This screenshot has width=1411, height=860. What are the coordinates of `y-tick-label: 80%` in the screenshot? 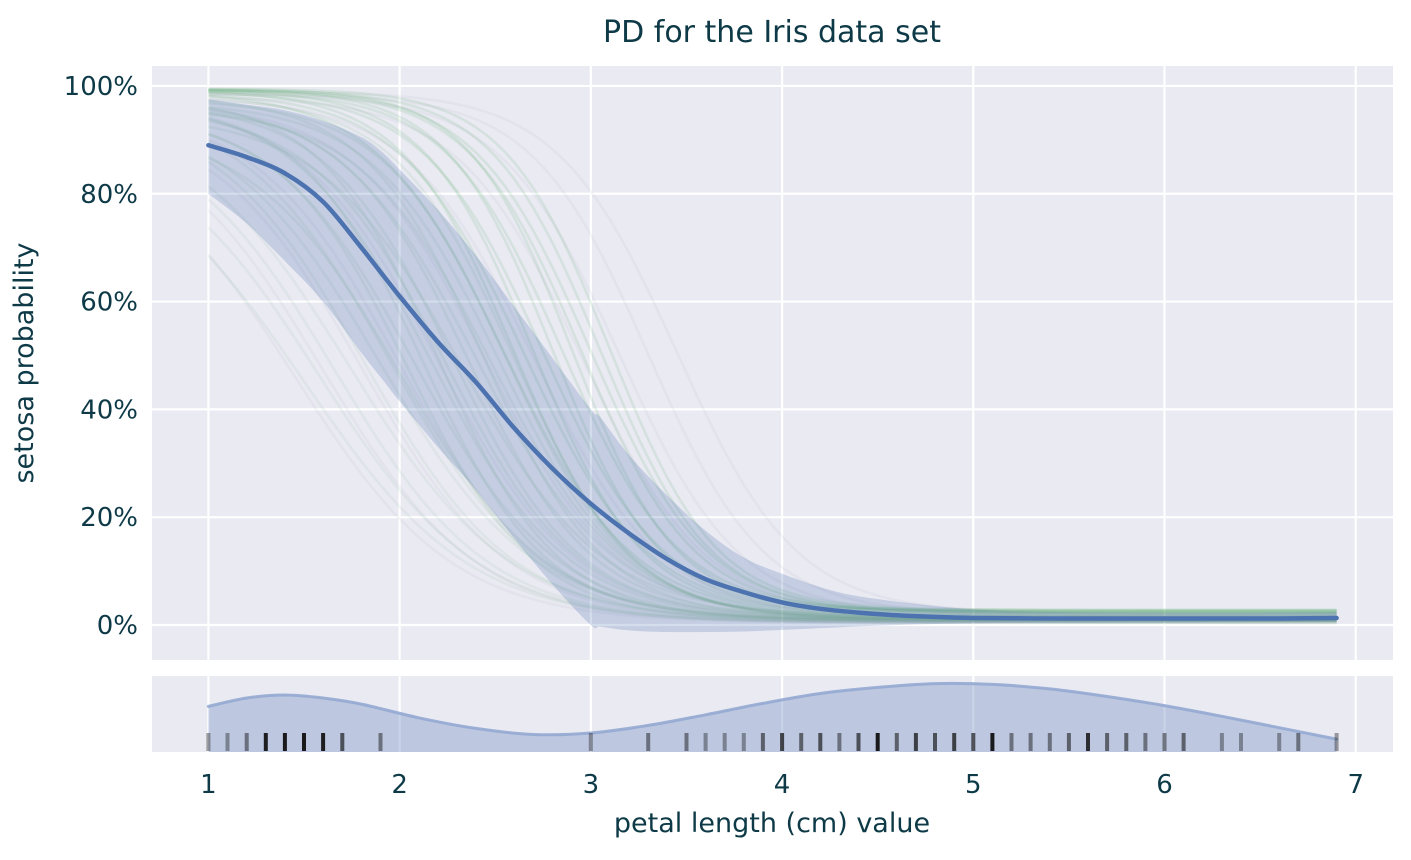 It's located at (109, 195).